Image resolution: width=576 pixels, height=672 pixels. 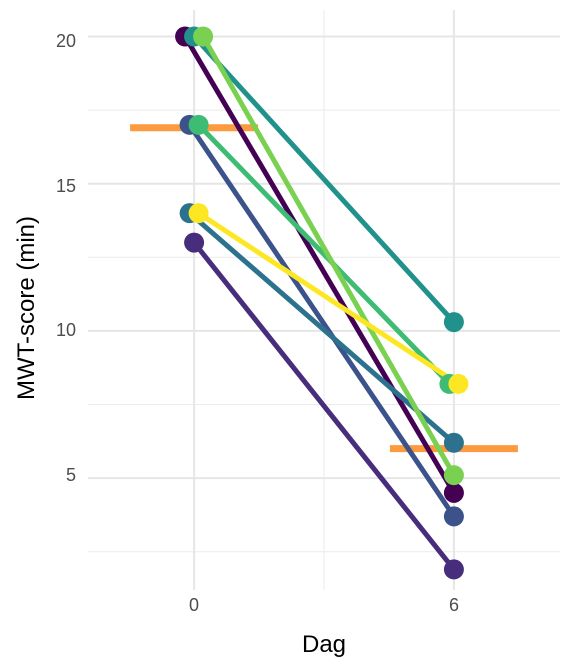 What do you see at coordinates (194, 605) in the screenshot?
I see `x-tick-label: 0` at bounding box center [194, 605].